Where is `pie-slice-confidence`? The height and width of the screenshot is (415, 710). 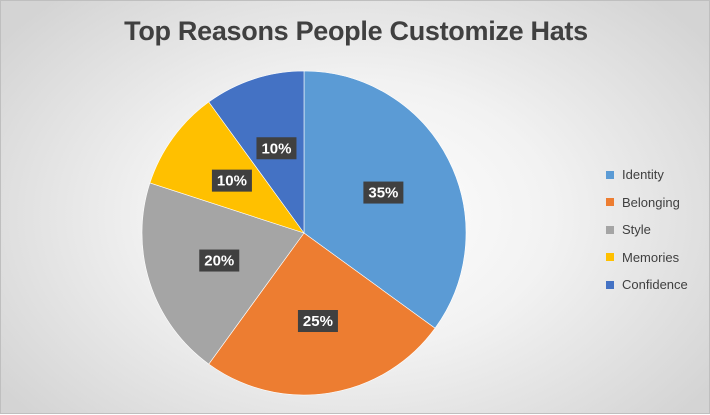
pie-slice-confidence is located at coordinates (256, 152).